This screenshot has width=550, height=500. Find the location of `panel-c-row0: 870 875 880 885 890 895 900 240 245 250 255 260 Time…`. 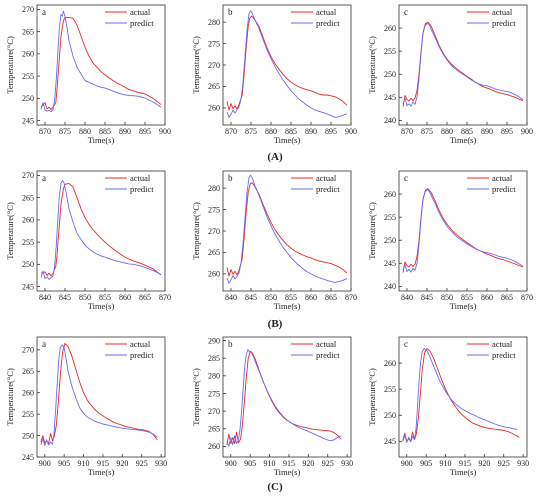

panel-c-row0: 870 875 880 885 890 895 900 240 245 250 255 260 Time… is located at coordinates (450, 74).